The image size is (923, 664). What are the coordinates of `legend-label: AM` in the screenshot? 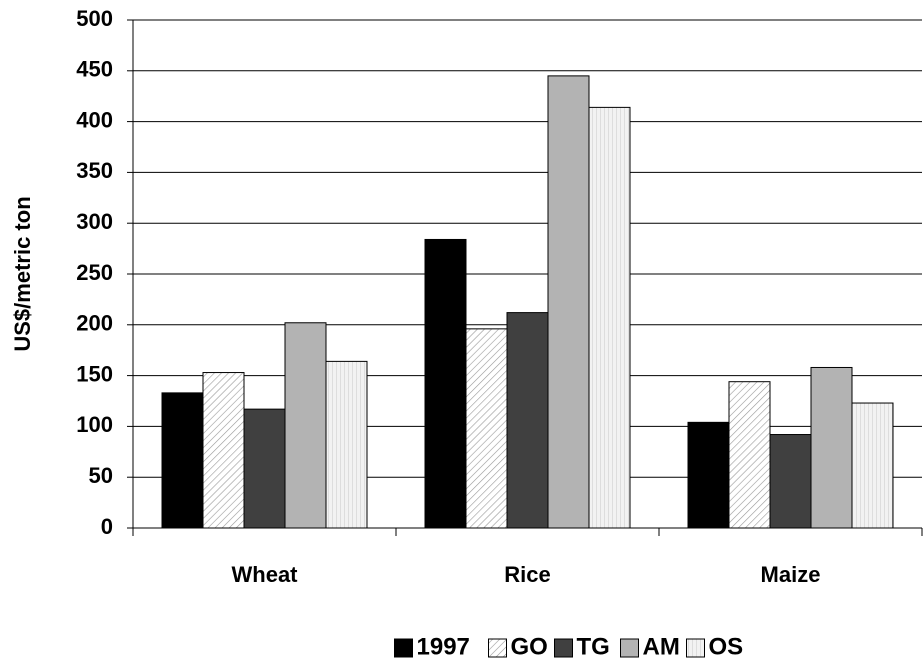 It's located at (661, 646).